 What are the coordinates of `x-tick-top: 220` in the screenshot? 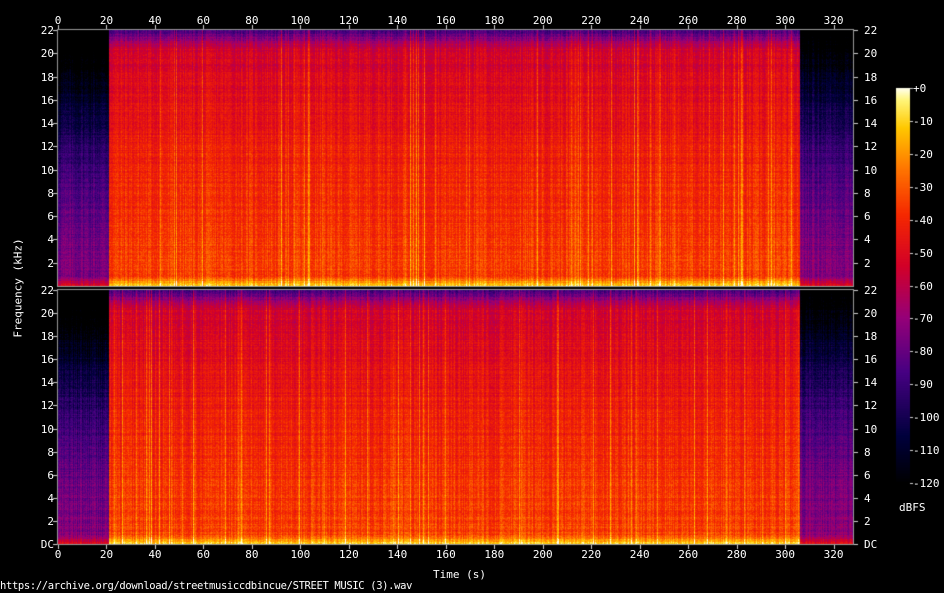 It's located at (591, 20).